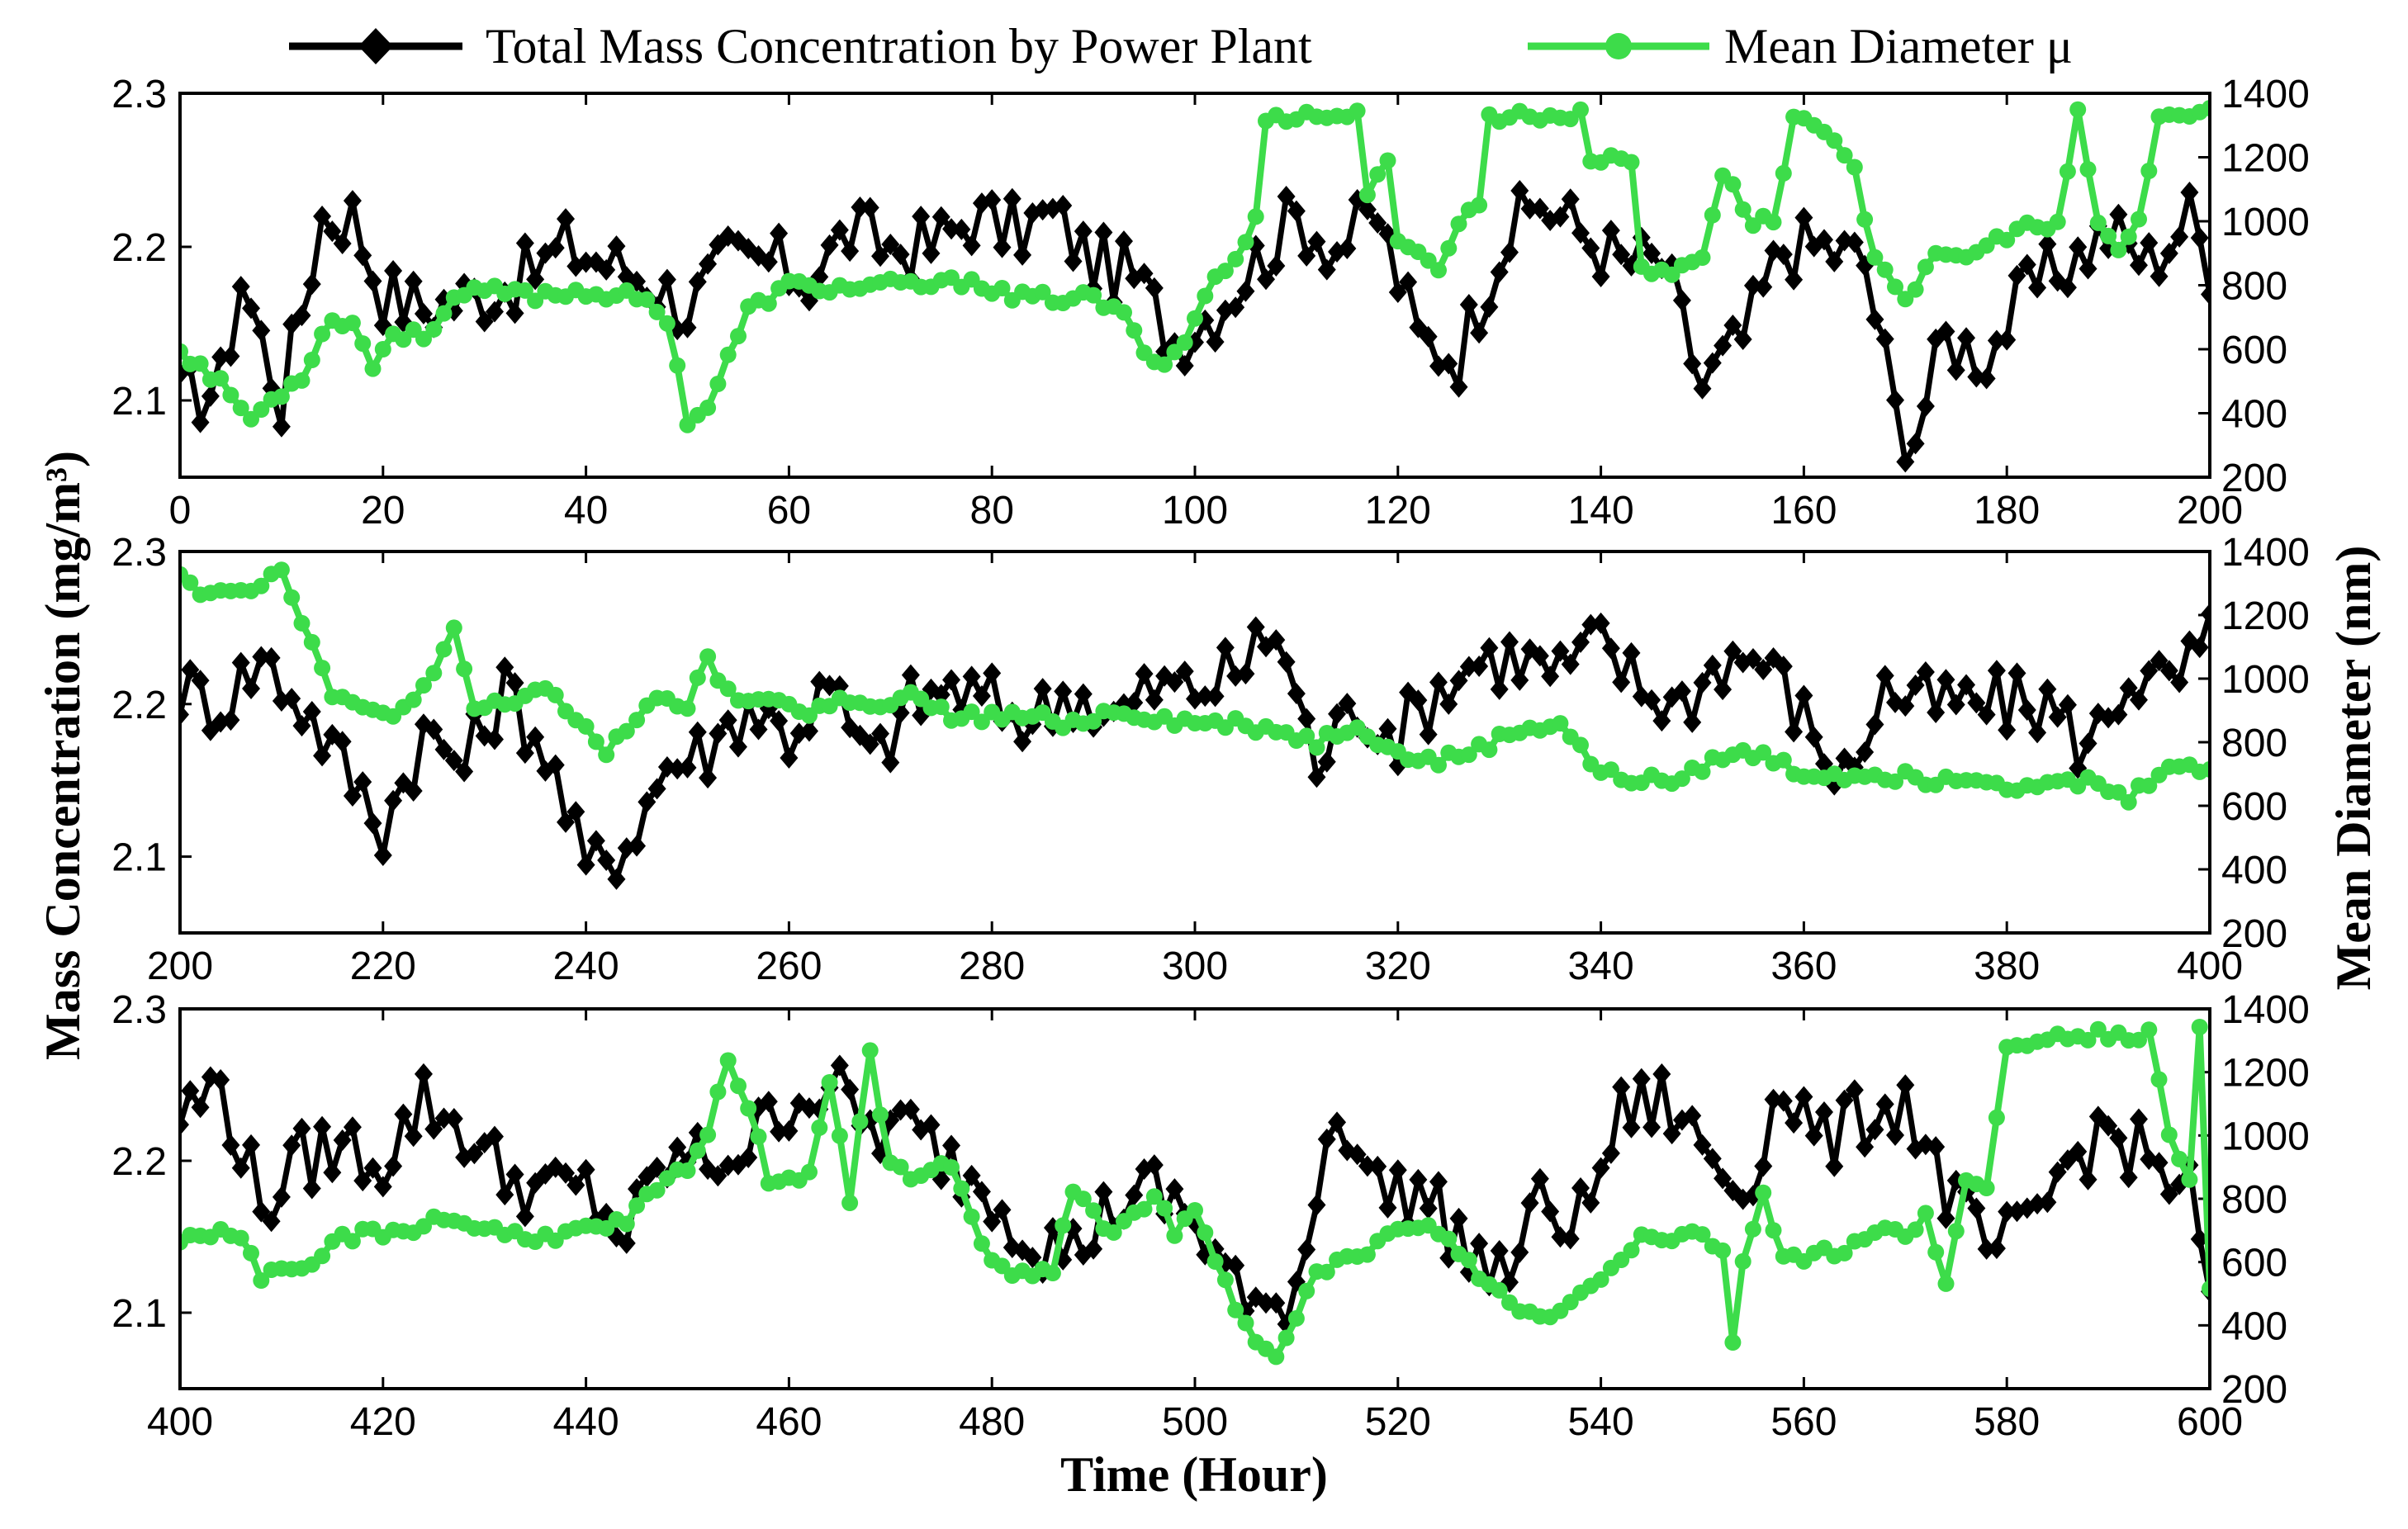 The image size is (2408, 1529). I want to click on x-tick-label: 140, so click(1601, 511).